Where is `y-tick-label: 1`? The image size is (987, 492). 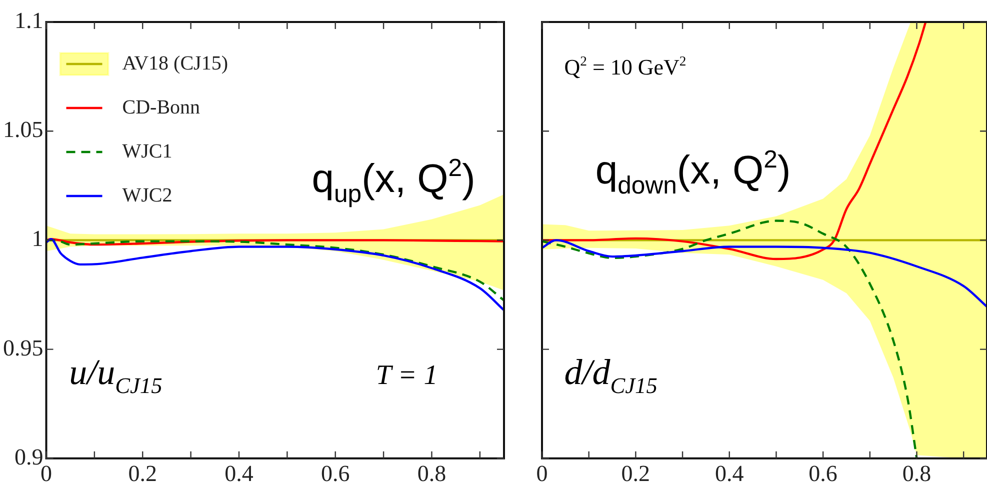
y-tick-label: 1 is located at coordinates (38, 239).